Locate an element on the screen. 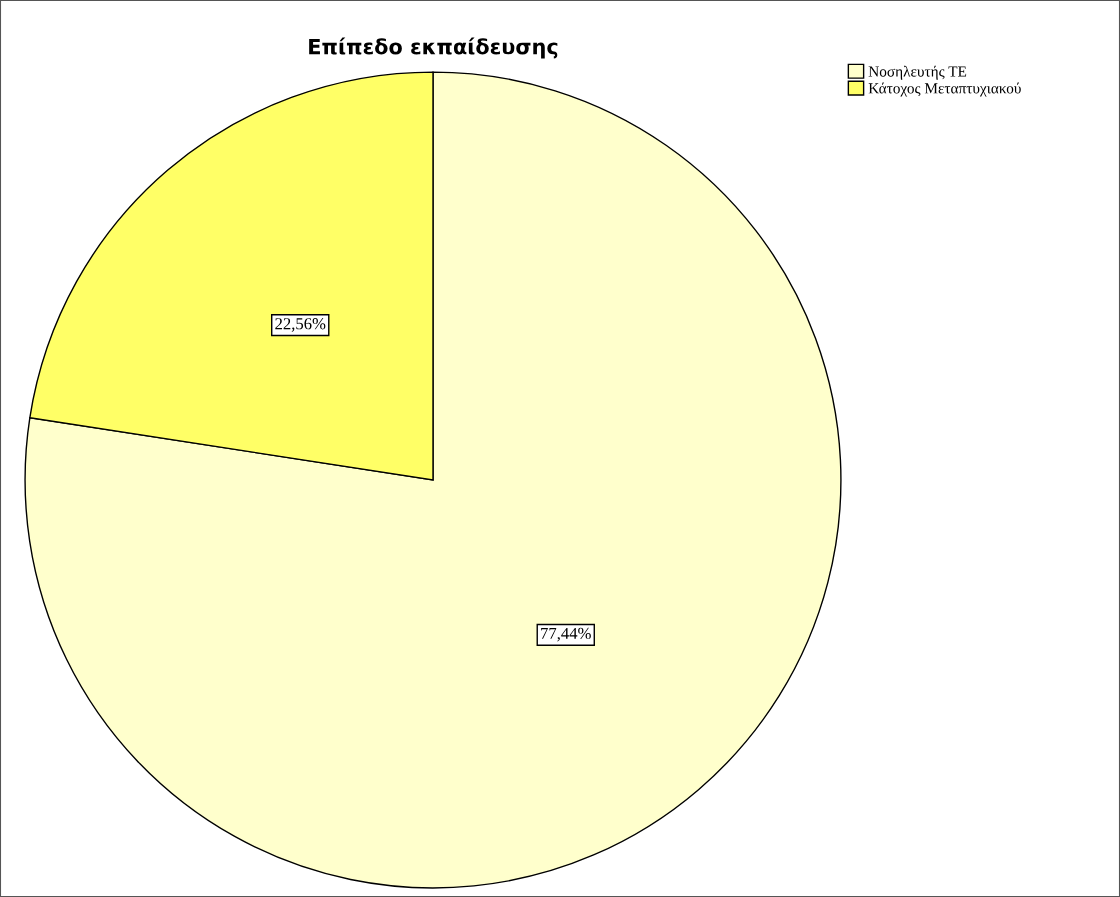  legend-label: Κάτοχος Μεταπτυχιακού is located at coordinates (944, 89).